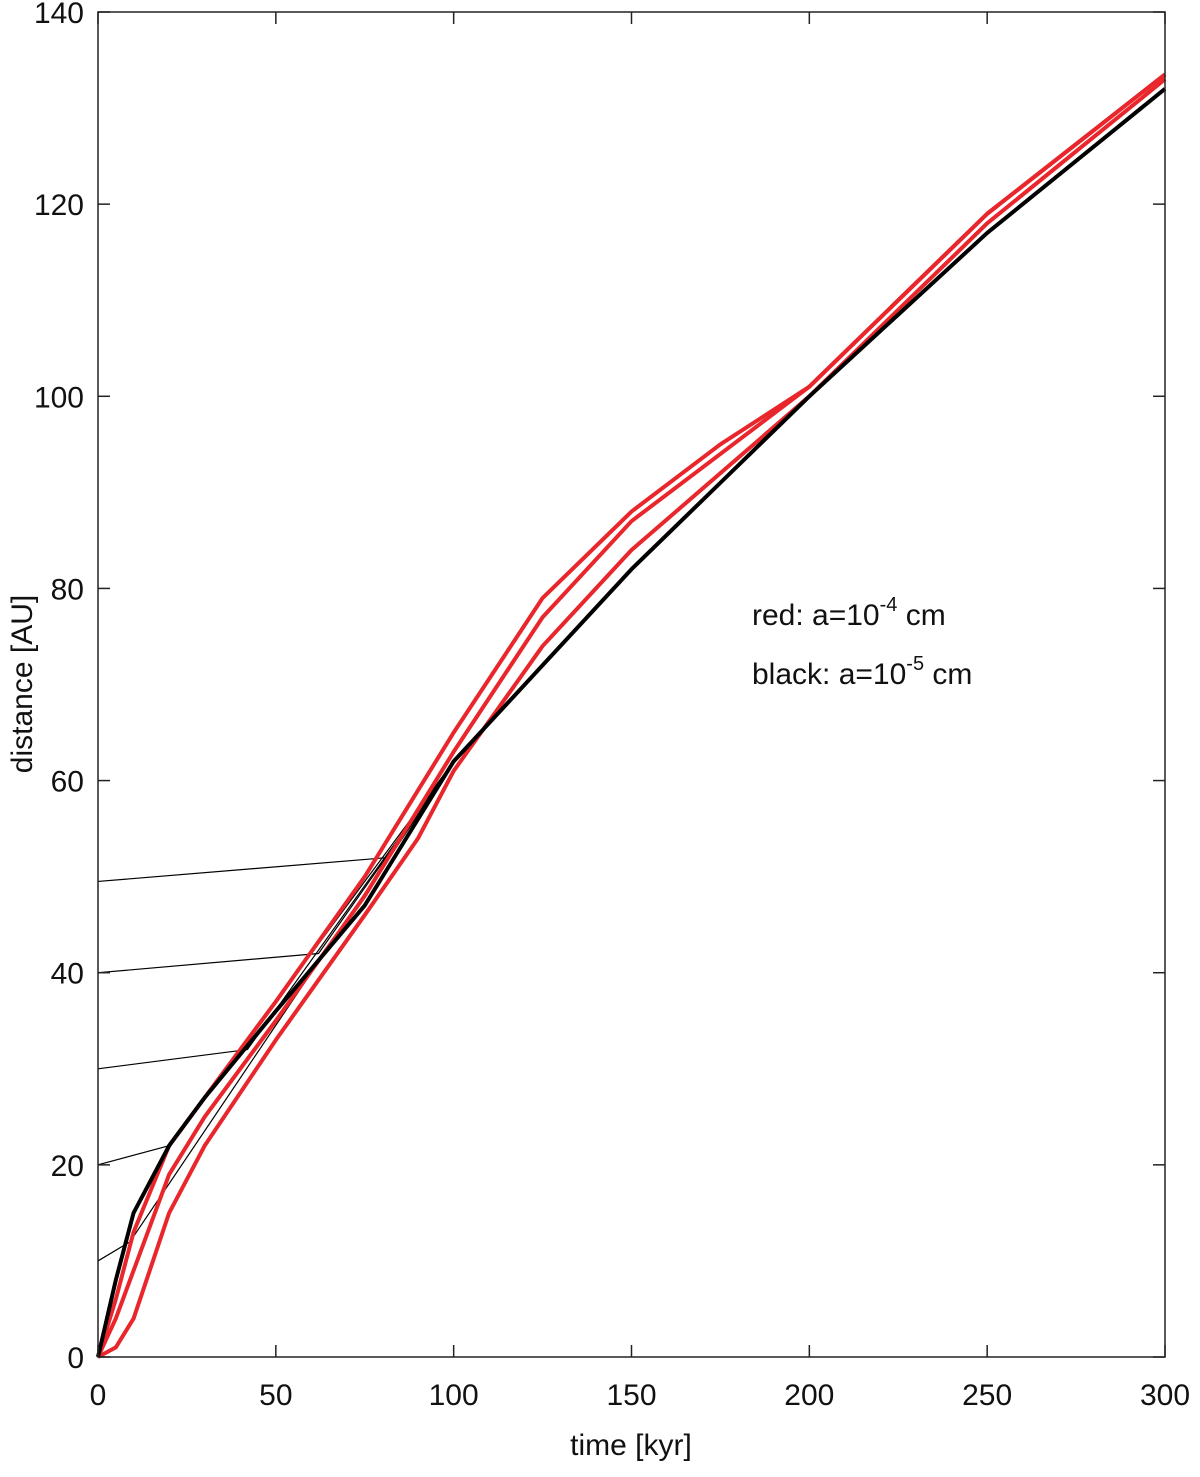  Describe the element at coordinates (75, 1358) in the screenshot. I see `y-tick-label: 0` at that location.